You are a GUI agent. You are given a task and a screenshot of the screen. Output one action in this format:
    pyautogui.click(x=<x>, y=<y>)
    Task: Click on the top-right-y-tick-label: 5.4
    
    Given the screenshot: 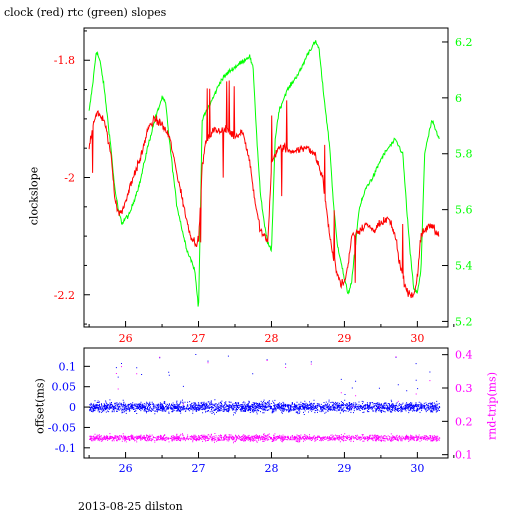 What is the action you would take?
    pyautogui.click(x=464, y=266)
    